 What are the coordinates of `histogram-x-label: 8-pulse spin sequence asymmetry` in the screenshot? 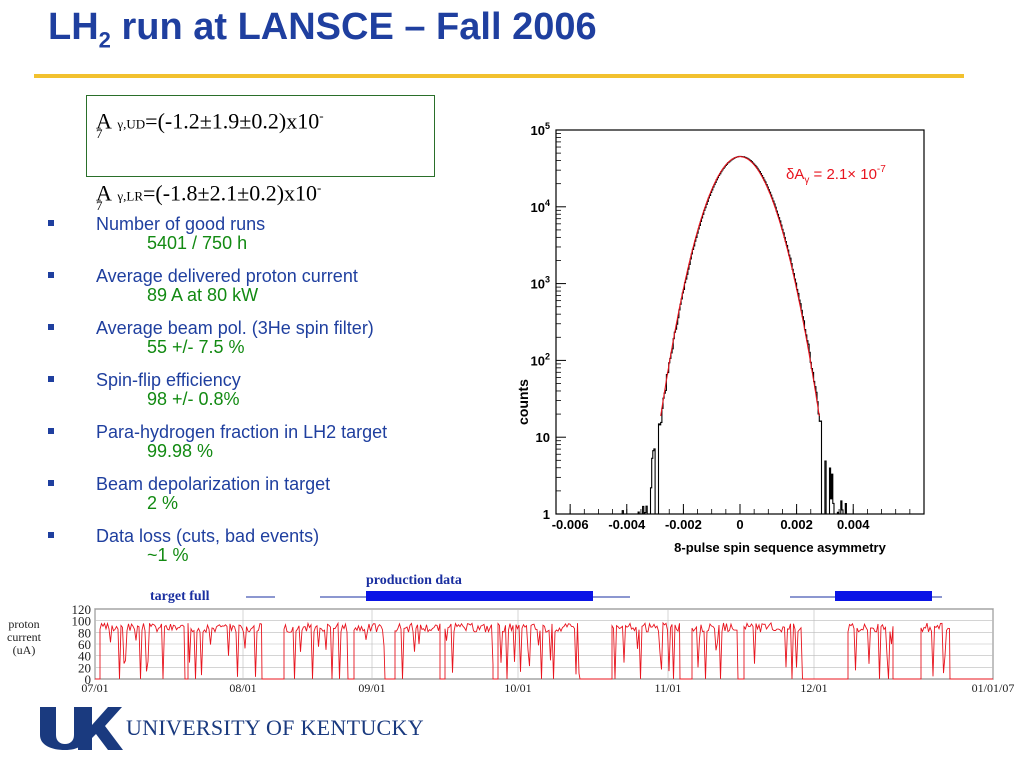 It's located at (780, 547).